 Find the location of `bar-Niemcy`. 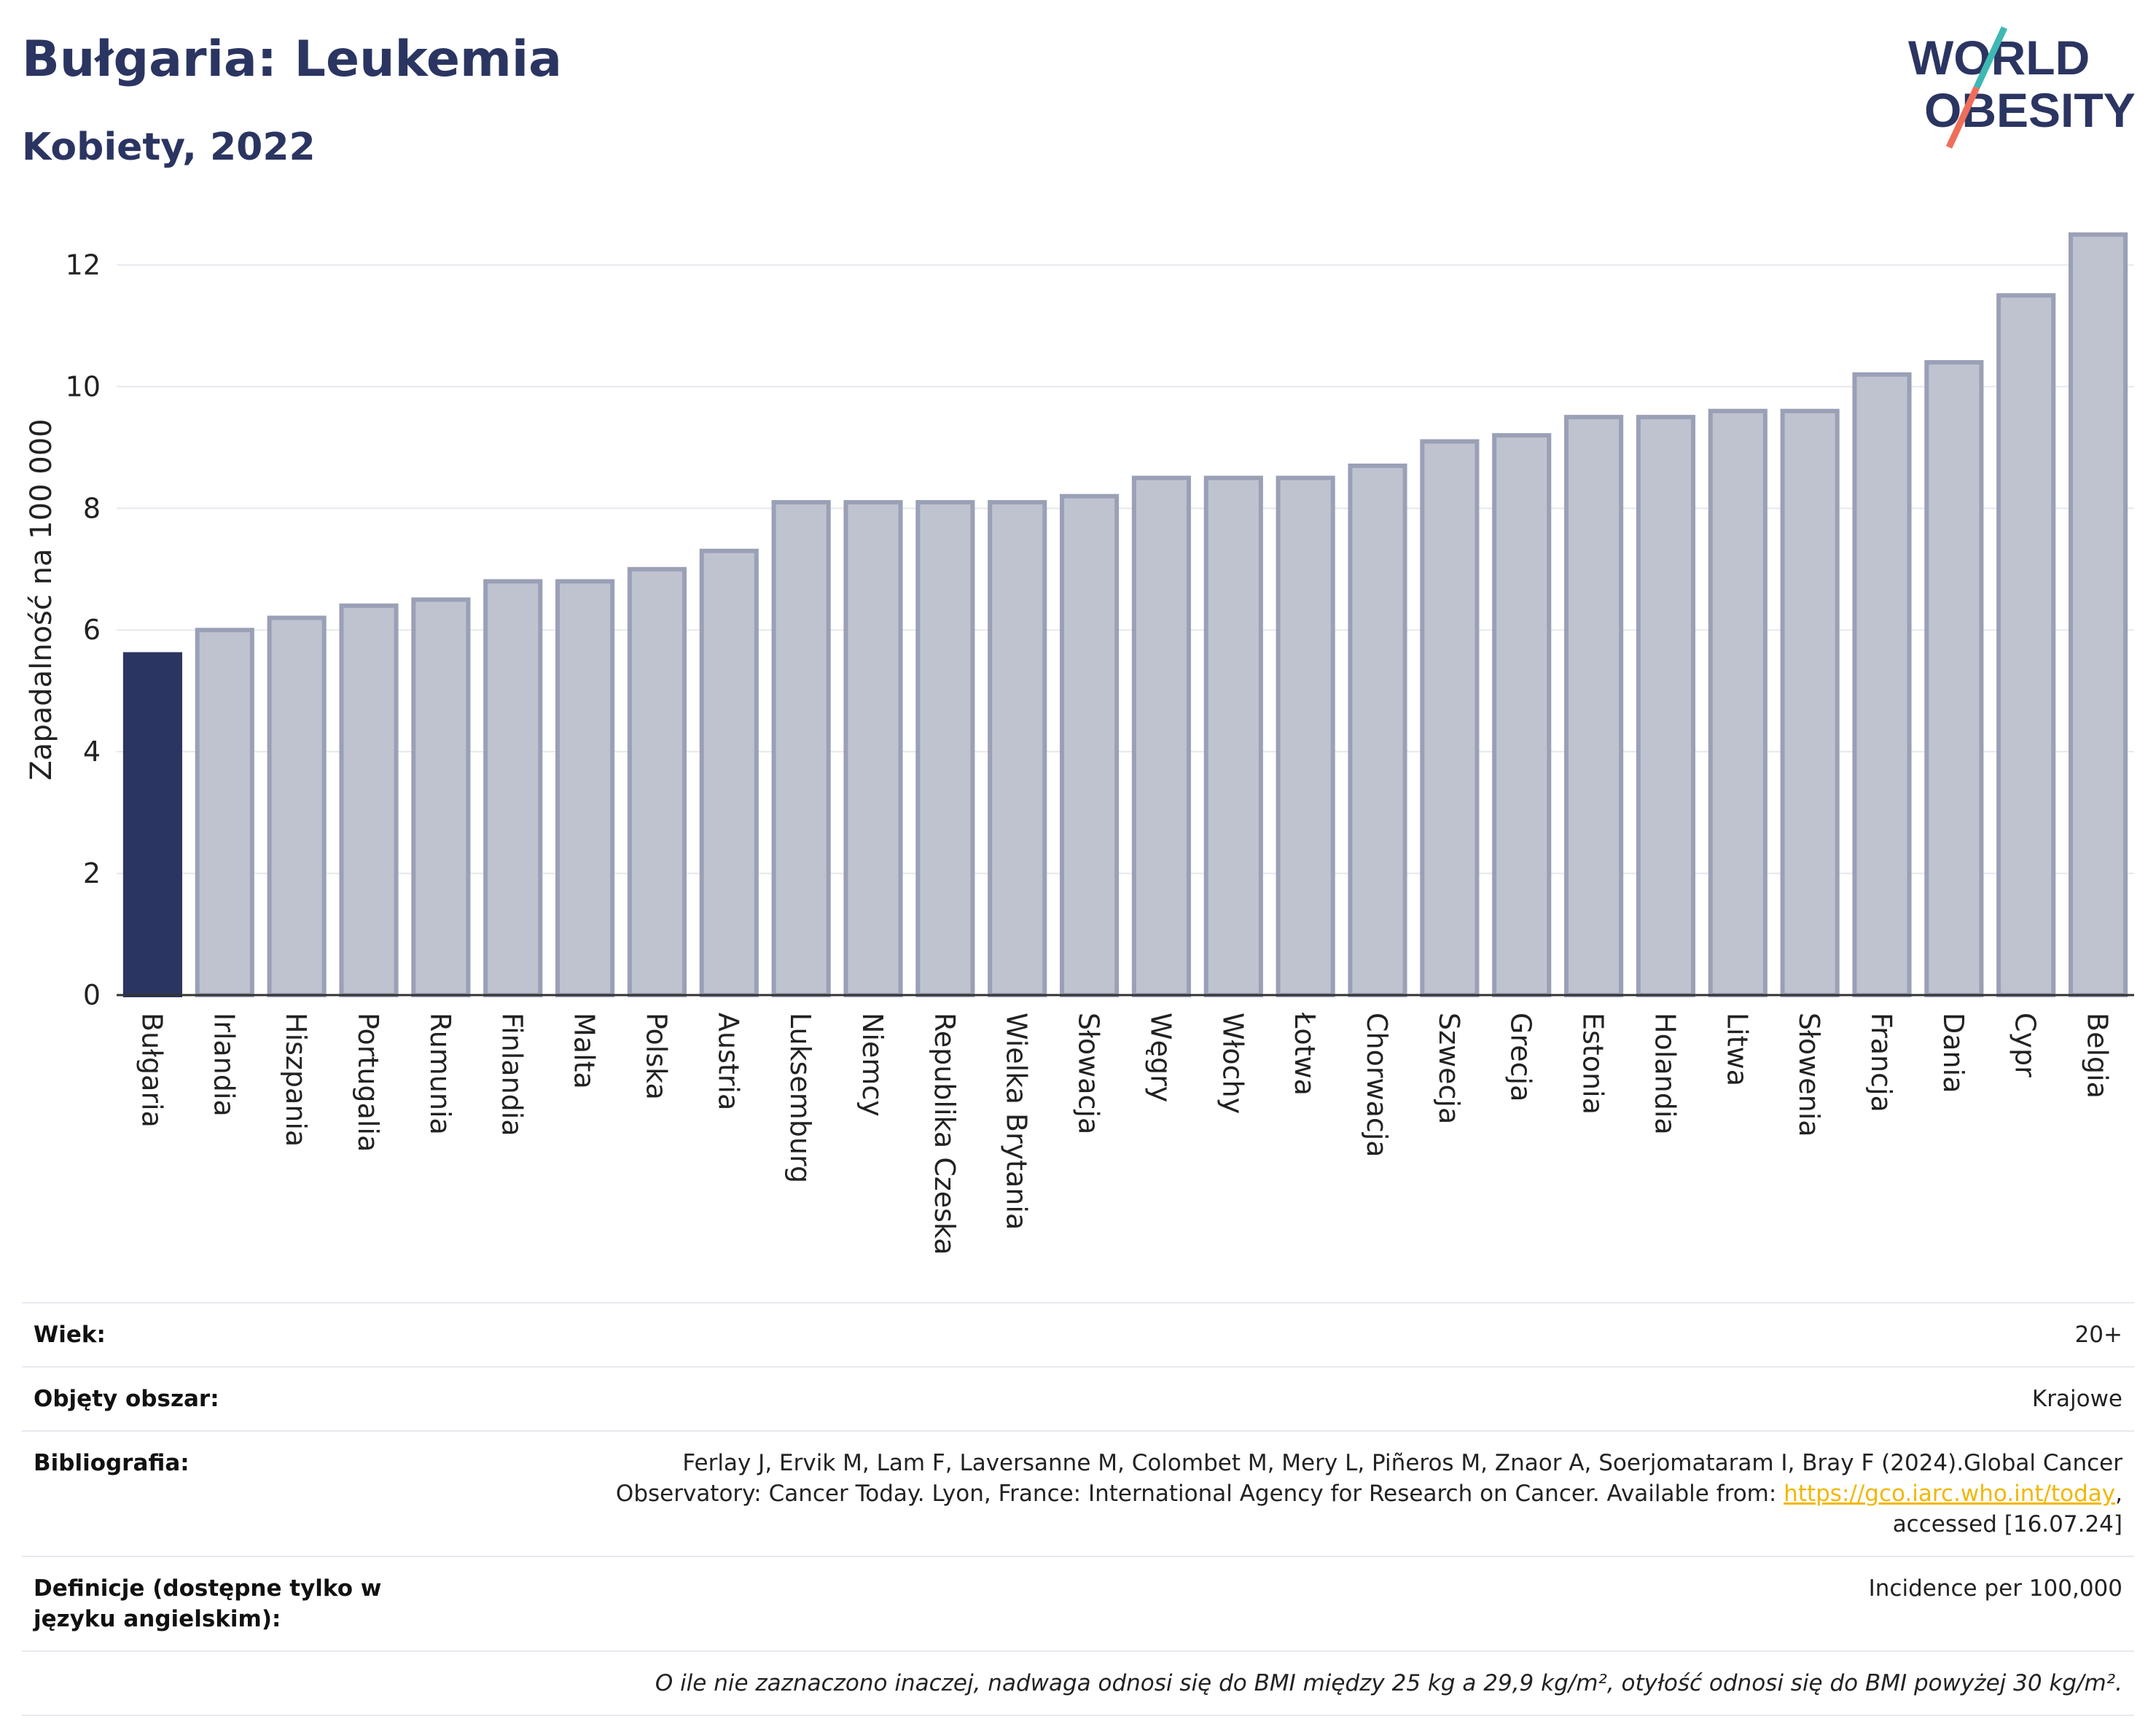

bar-Niemcy is located at coordinates (873, 748).